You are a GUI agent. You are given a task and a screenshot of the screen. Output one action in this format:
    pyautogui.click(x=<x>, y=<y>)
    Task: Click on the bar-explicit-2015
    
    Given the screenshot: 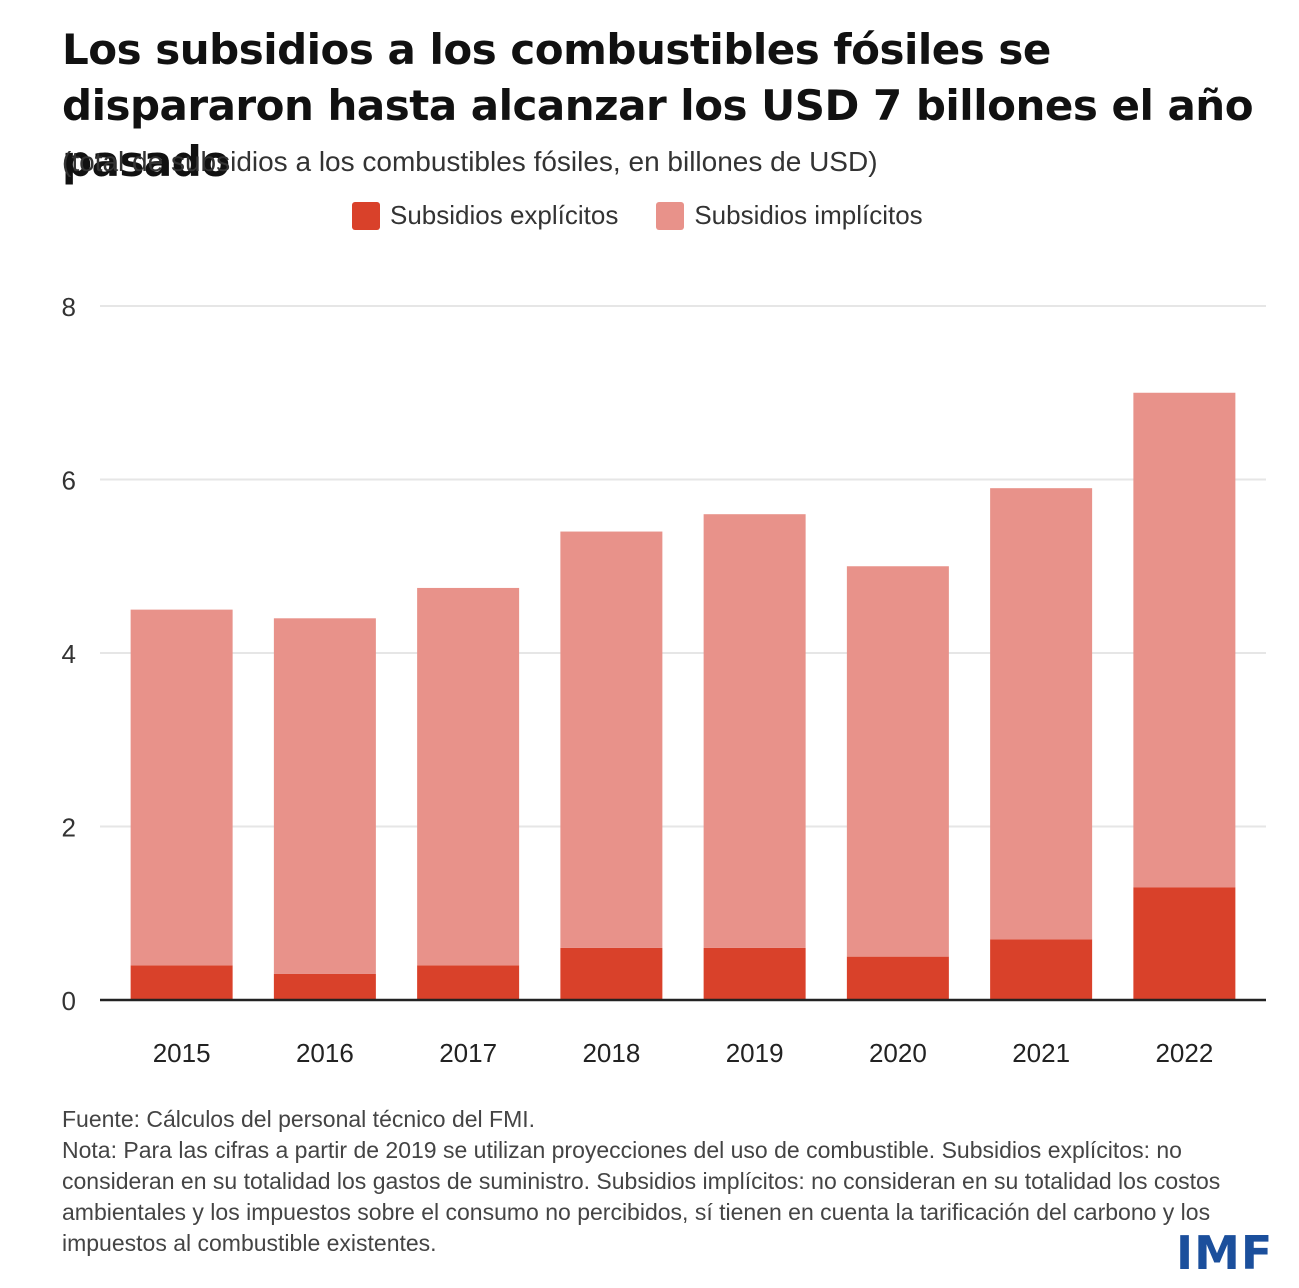 What is the action you would take?
    pyautogui.click(x=181, y=982)
    